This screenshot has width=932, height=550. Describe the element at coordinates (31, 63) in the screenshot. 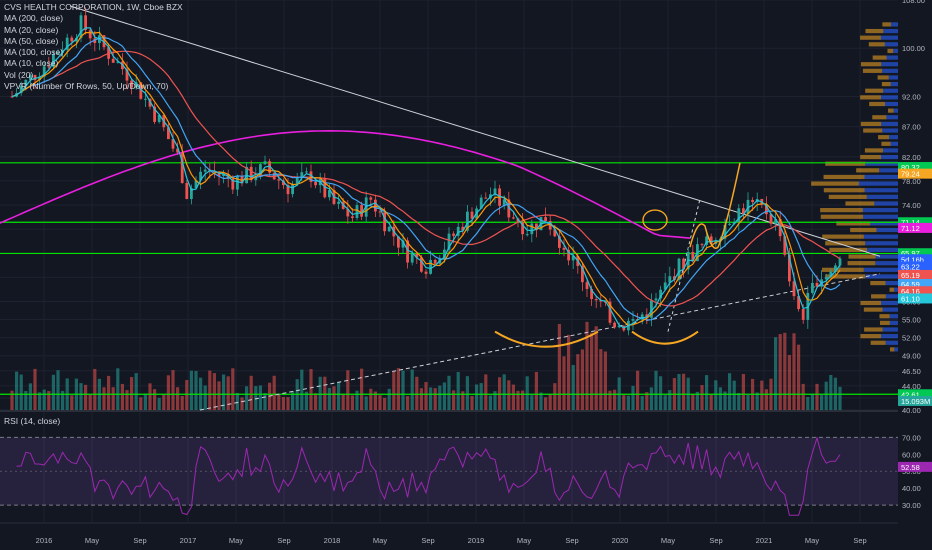

I see `legend-ma10: MA (10, close)` at that location.